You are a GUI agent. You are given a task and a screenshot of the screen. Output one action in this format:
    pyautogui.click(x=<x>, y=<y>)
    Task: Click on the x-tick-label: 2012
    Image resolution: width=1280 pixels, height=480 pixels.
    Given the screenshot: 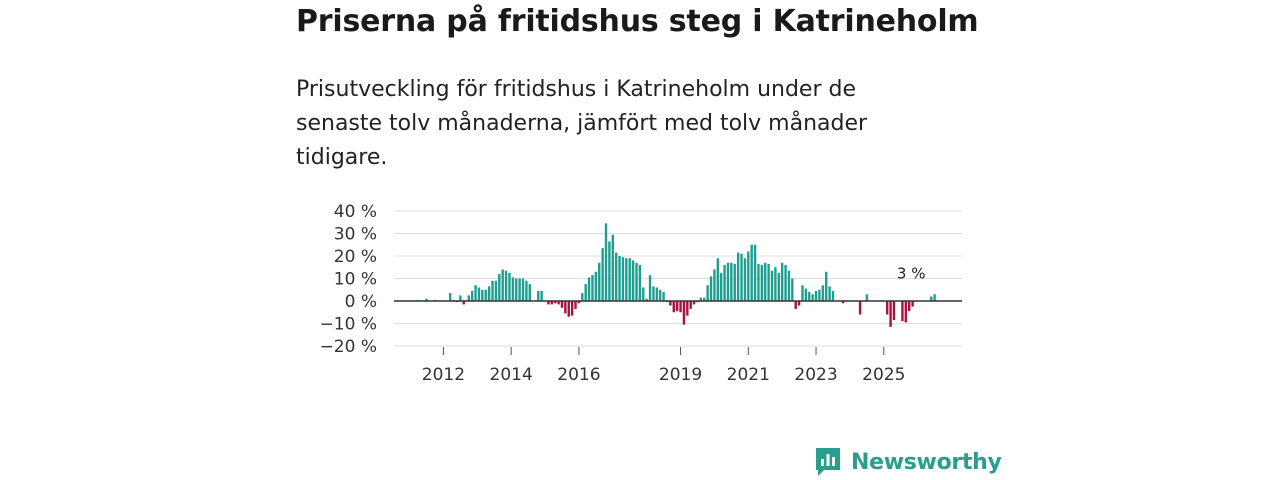 What is the action you would take?
    pyautogui.click(x=443, y=375)
    